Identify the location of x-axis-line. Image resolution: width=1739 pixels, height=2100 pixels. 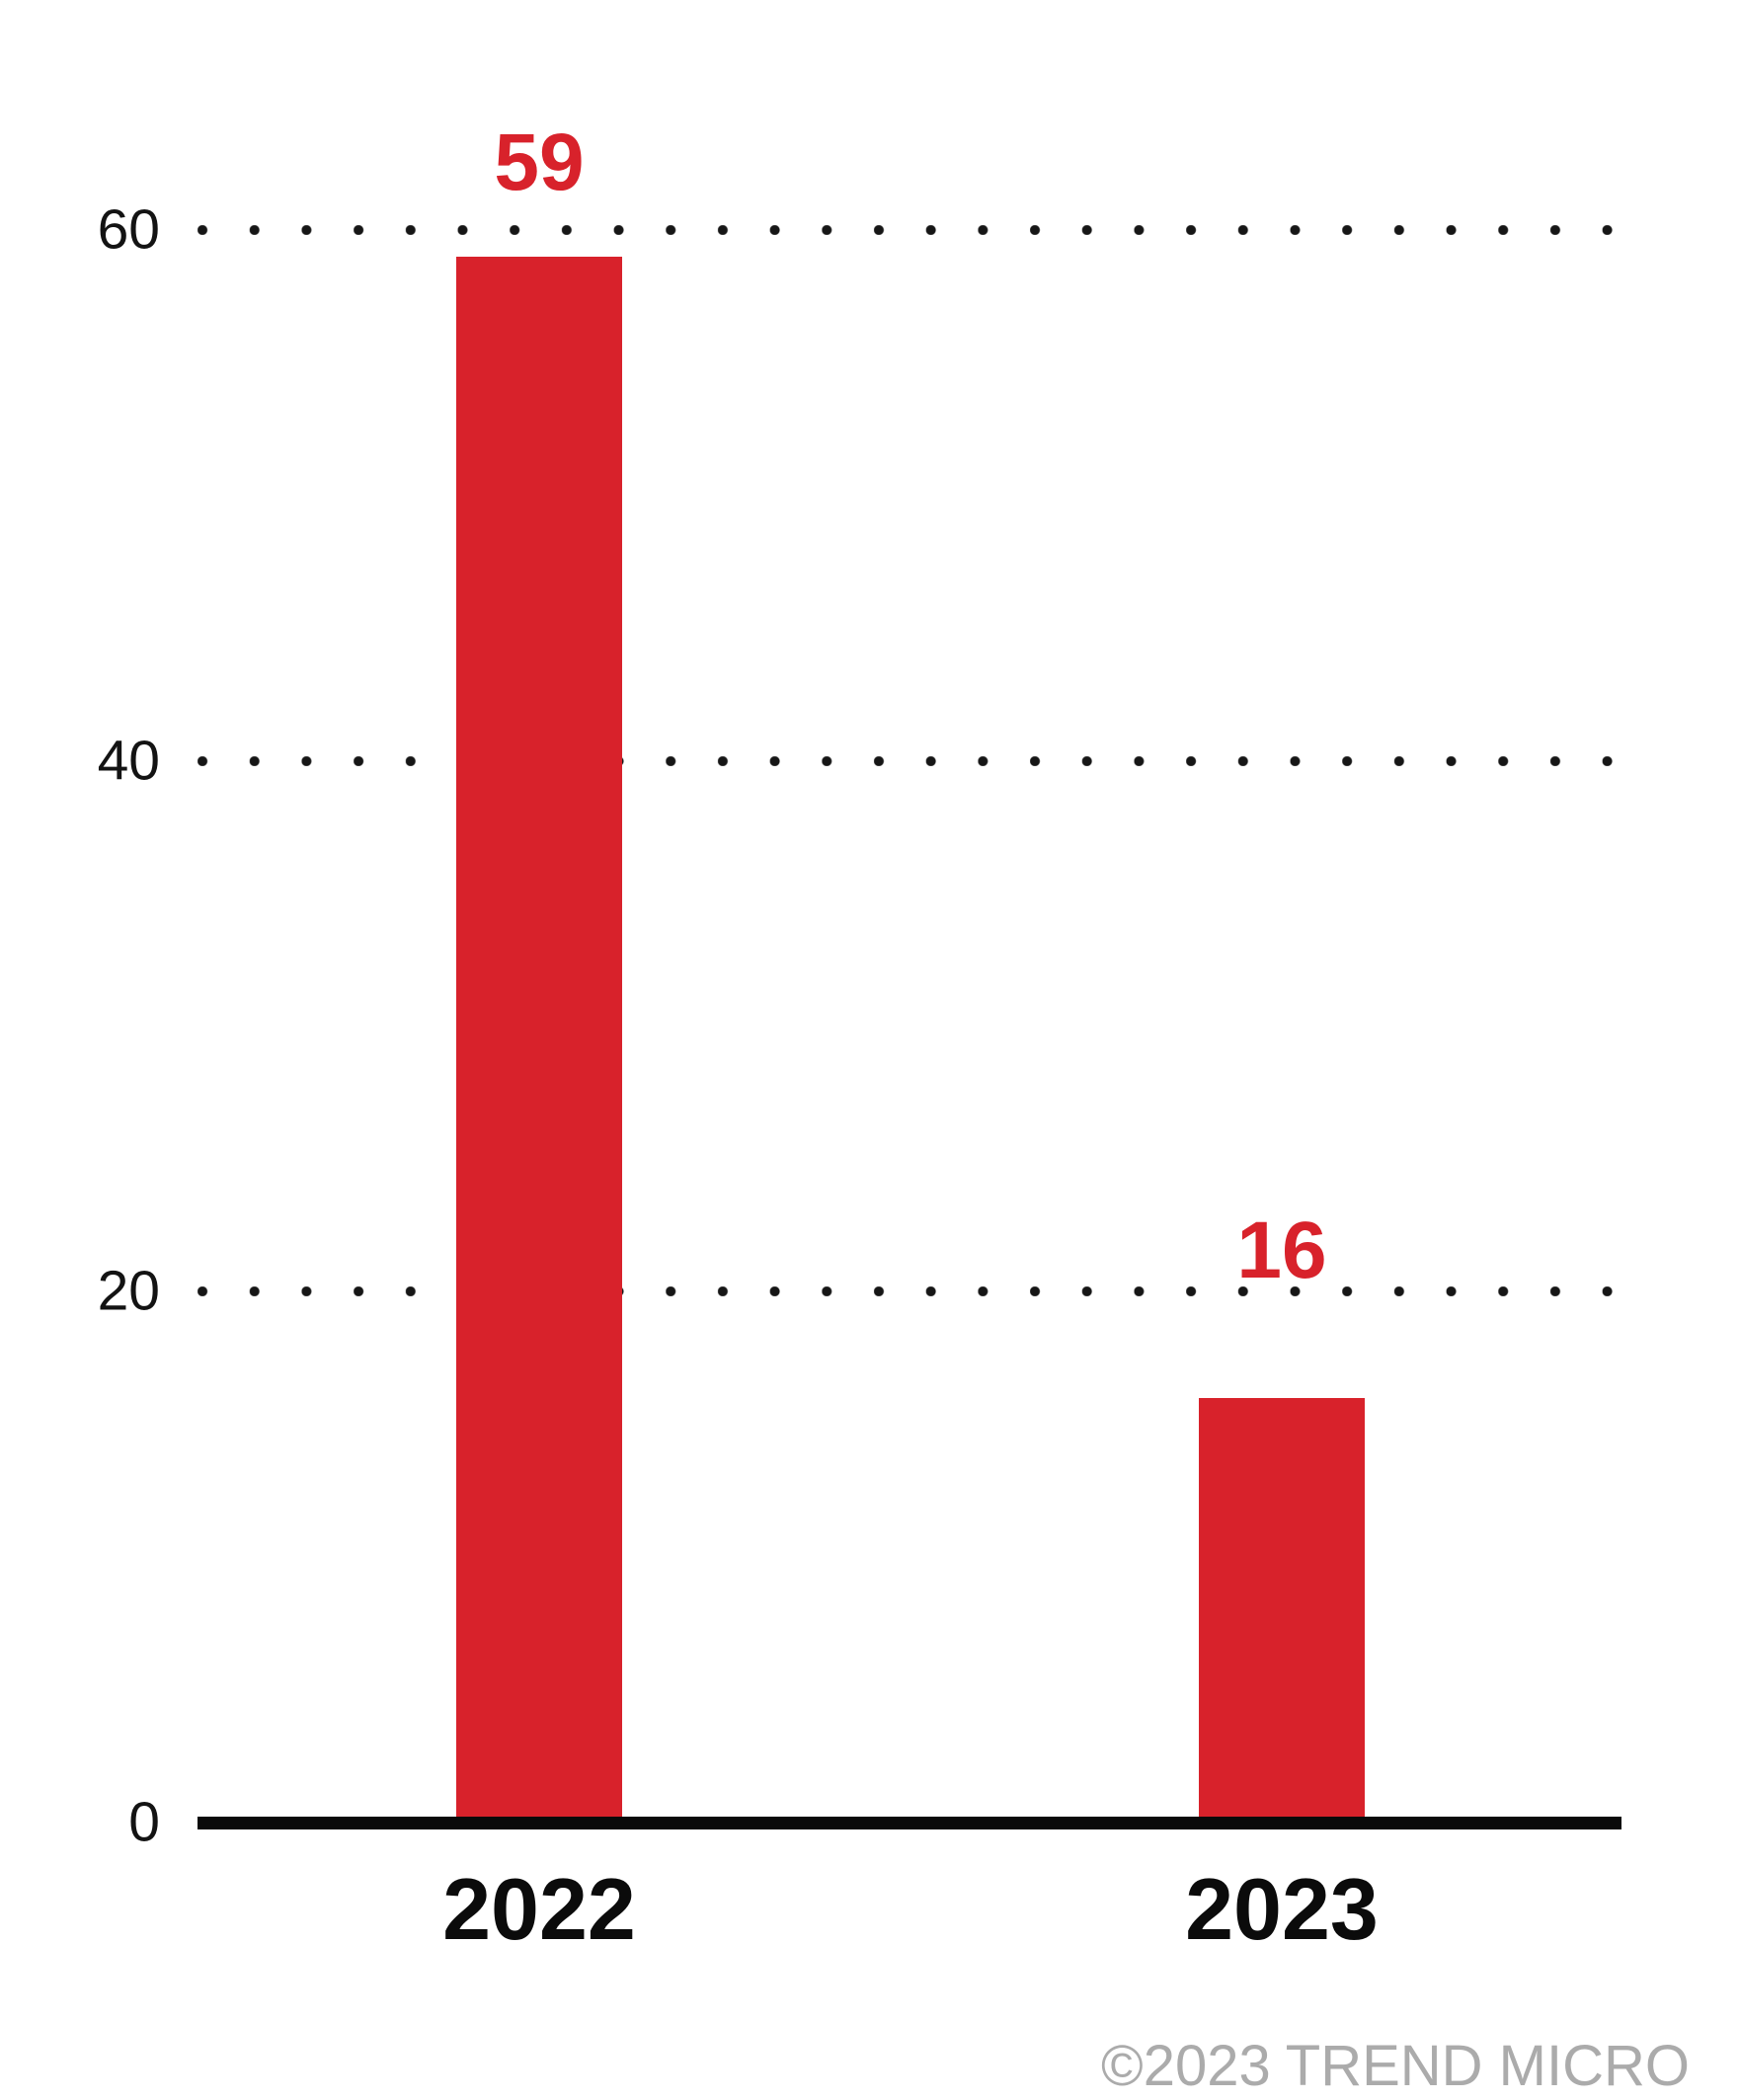
(910, 1822).